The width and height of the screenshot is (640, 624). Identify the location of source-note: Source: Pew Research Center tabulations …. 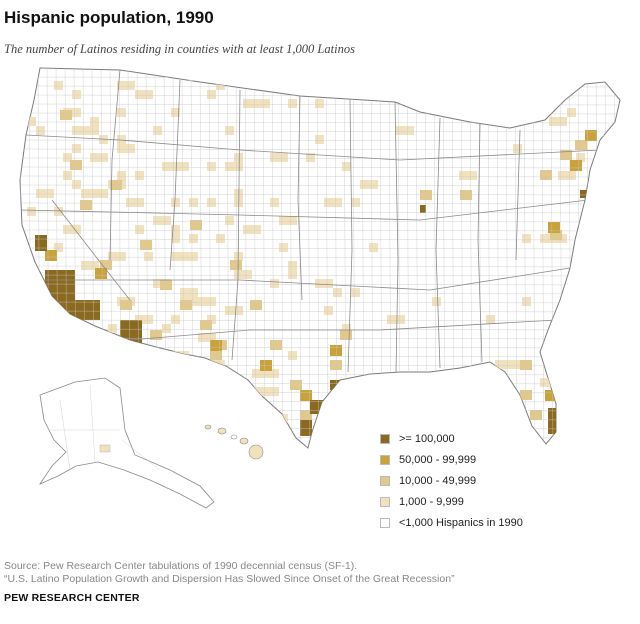
(229, 573).